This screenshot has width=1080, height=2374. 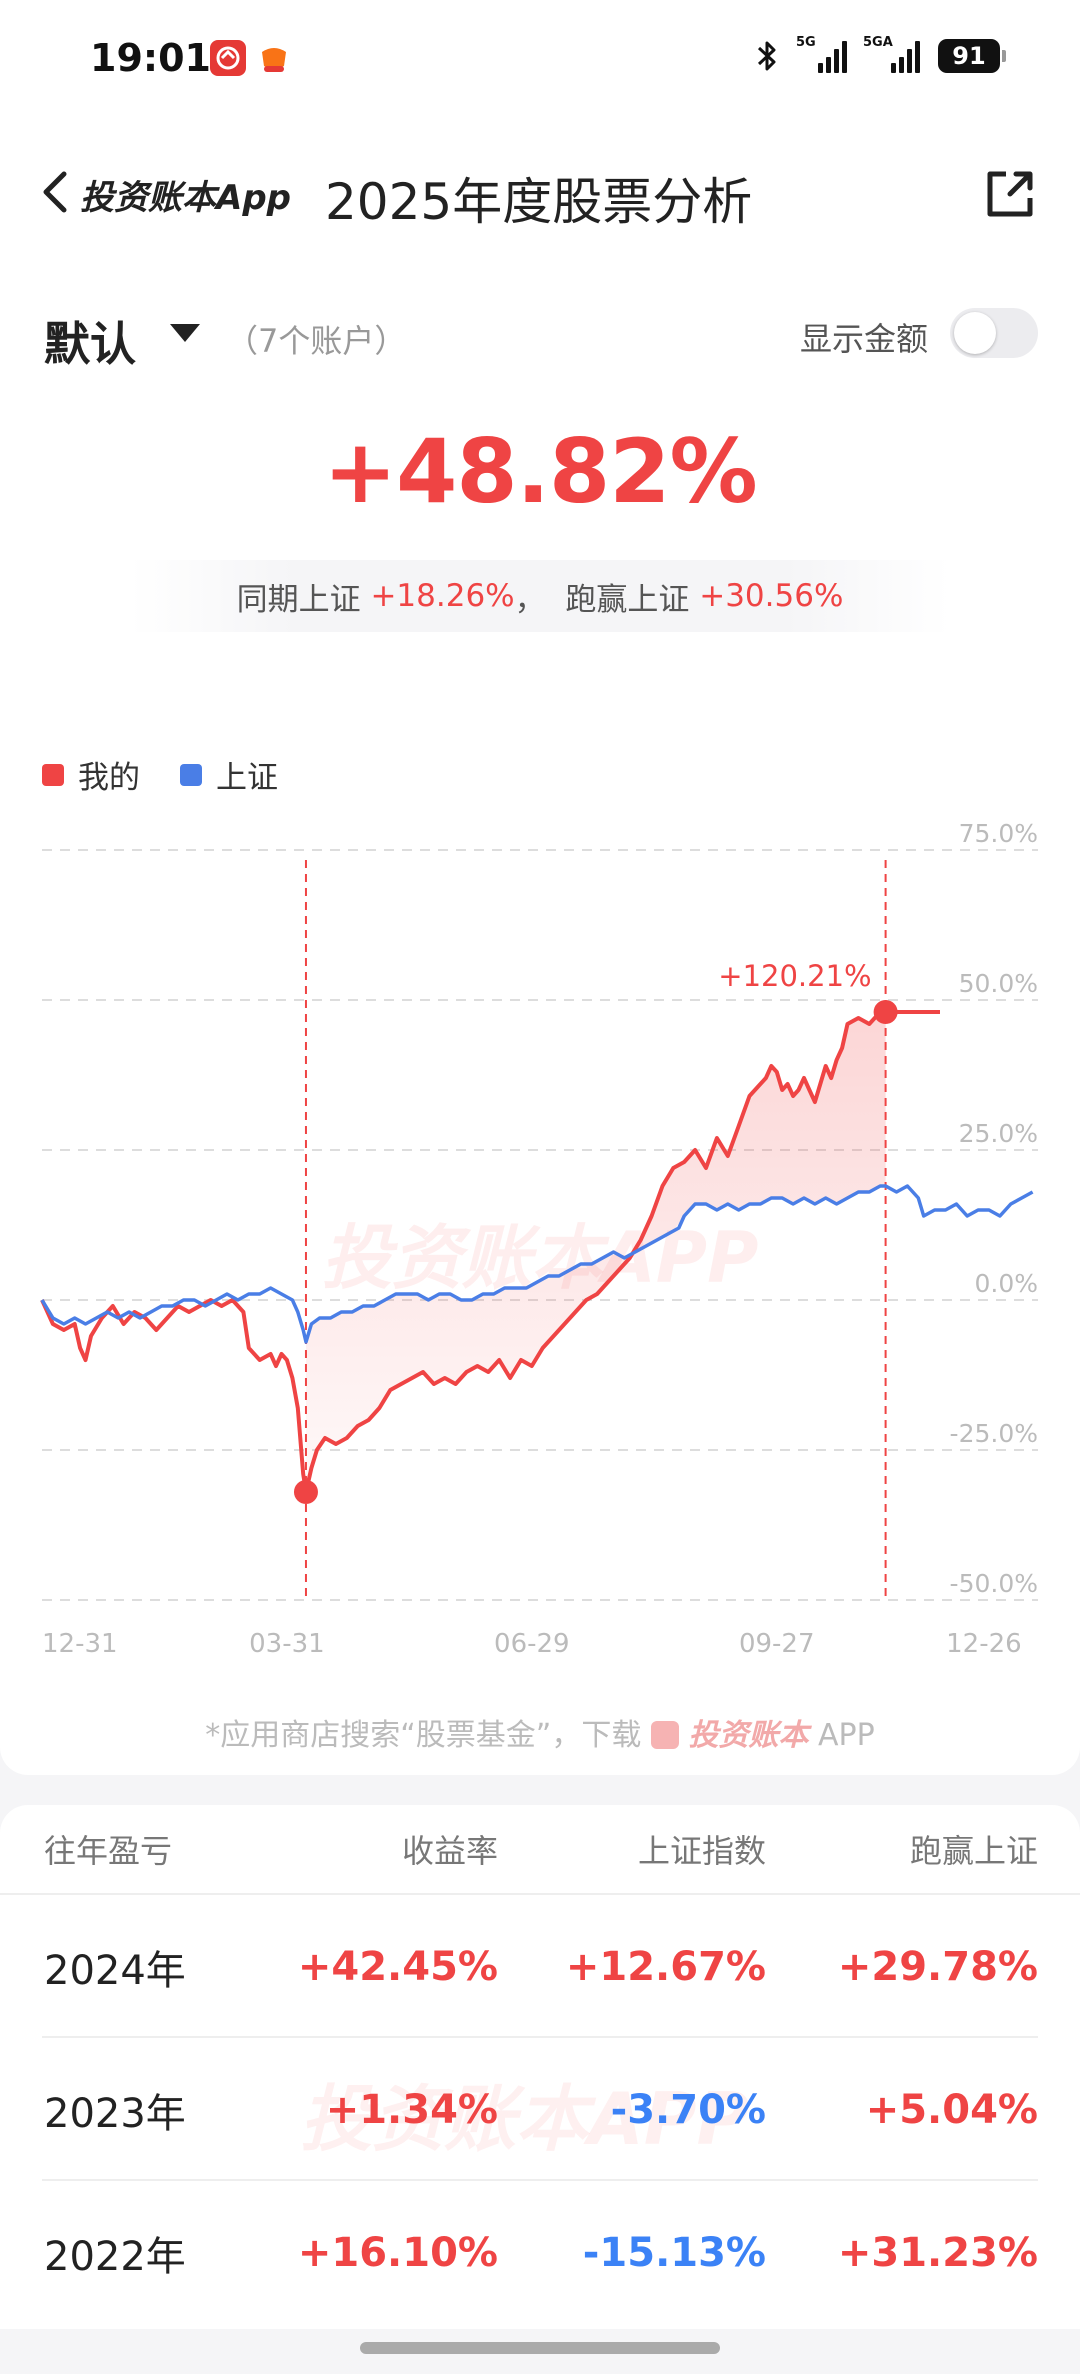 What do you see at coordinates (423, 1735) in the screenshot?
I see `footnote-text: *应用商店搜索“股票基金”，下载` at bounding box center [423, 1735].